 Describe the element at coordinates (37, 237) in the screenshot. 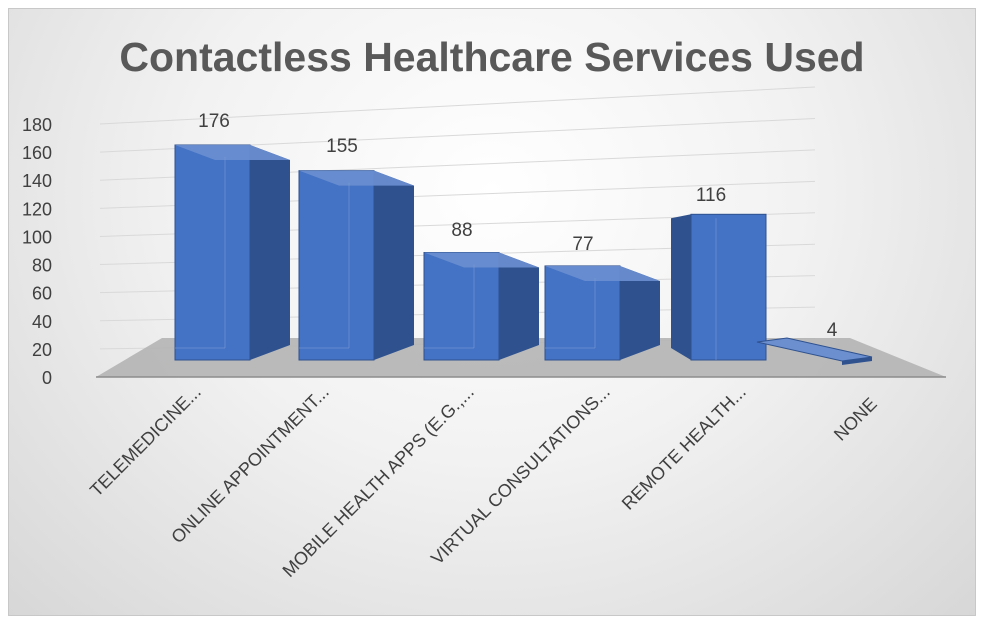

I see `y-tick-label: 100` at that location.